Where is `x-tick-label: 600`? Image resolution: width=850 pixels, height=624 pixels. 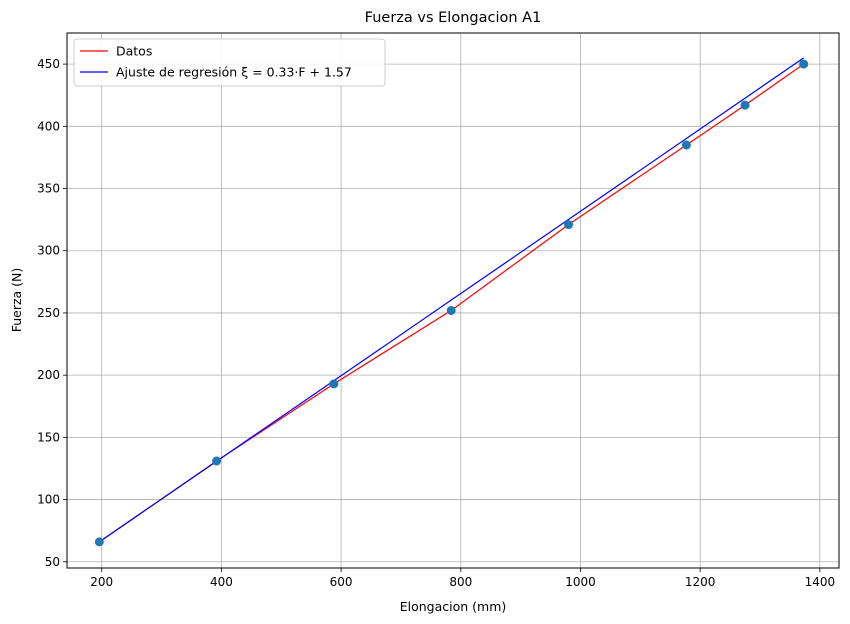 x-tick-label: 600 is located at coordinates (341, 582).